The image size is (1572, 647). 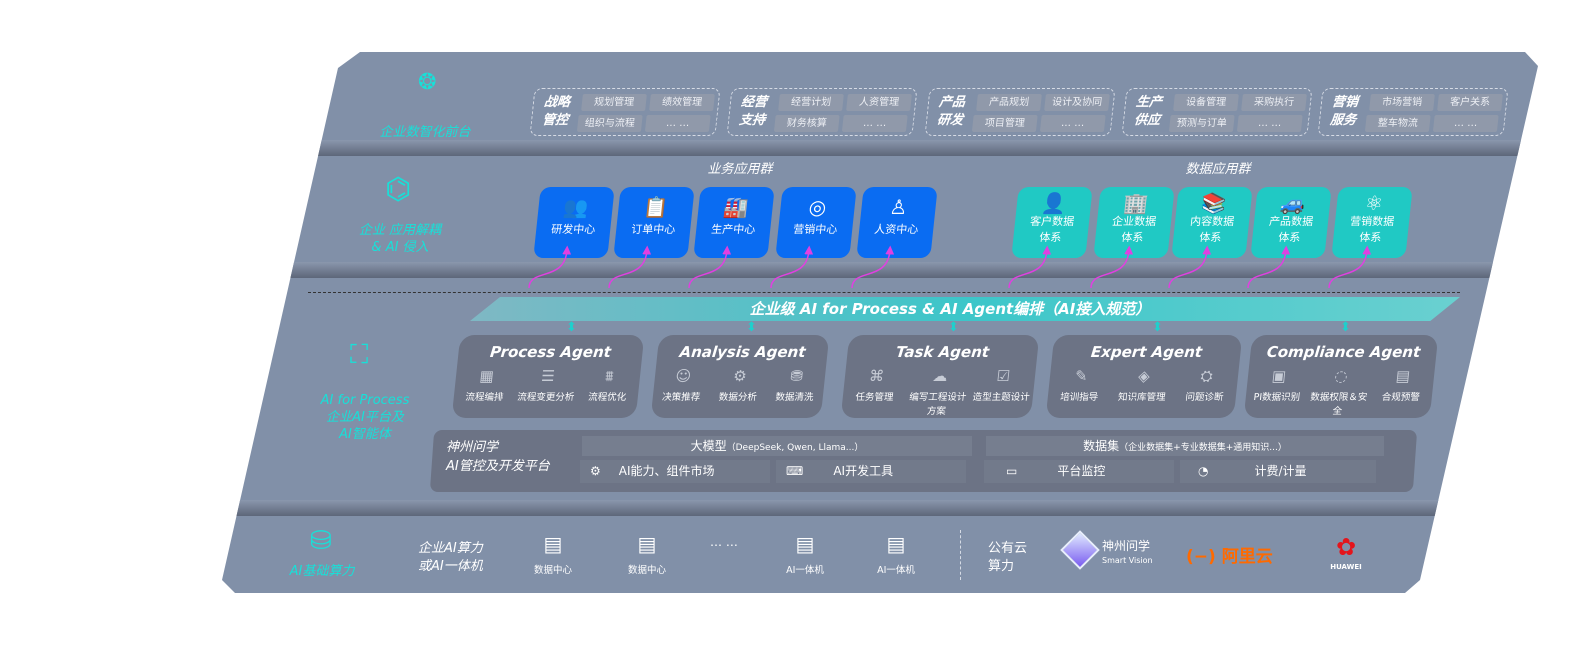 I want to click on layer1-label: 企业数智化前台, so click(x=425, y=132).